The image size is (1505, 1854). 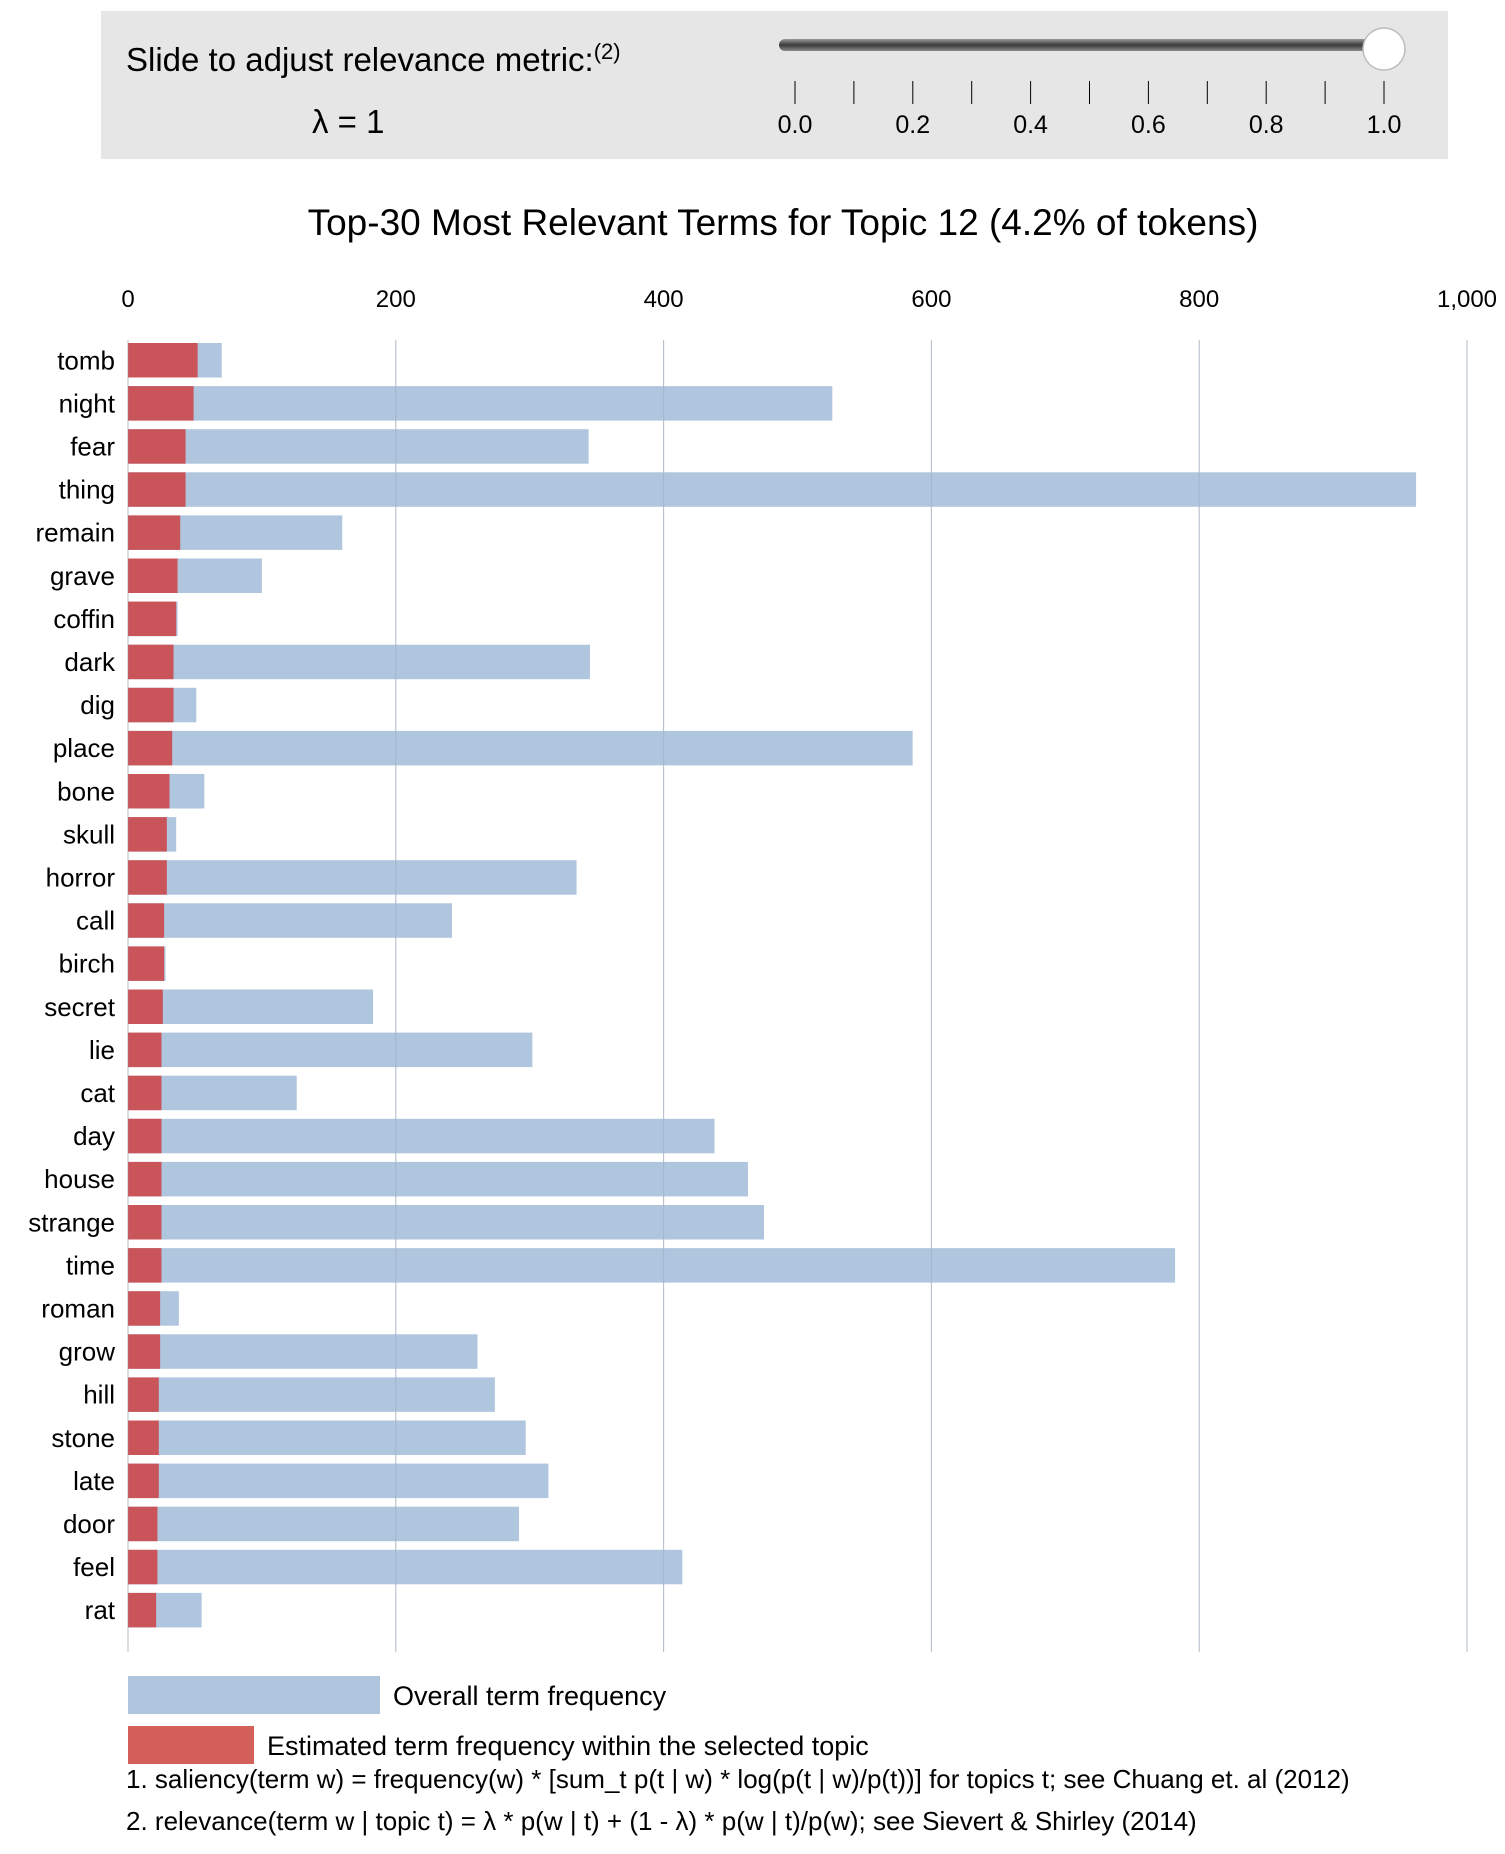 I want to click on bar-topic-skull, so click(x=147, y=834).